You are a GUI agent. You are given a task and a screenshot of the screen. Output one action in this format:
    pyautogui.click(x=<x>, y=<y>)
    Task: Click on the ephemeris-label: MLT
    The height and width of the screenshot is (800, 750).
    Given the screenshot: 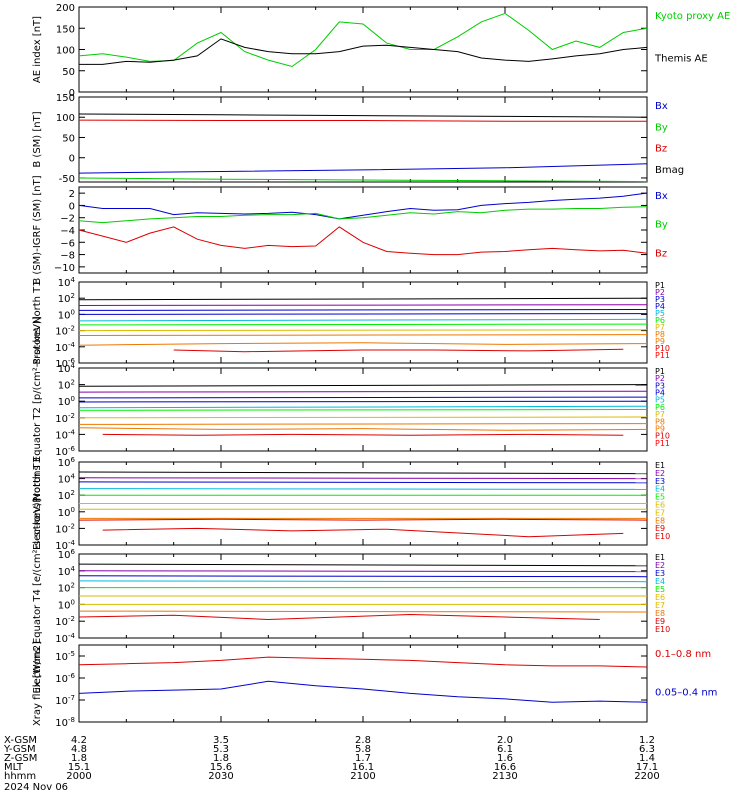 What is the action you would take?
    pyautogui.click(x=14, y=767)
    